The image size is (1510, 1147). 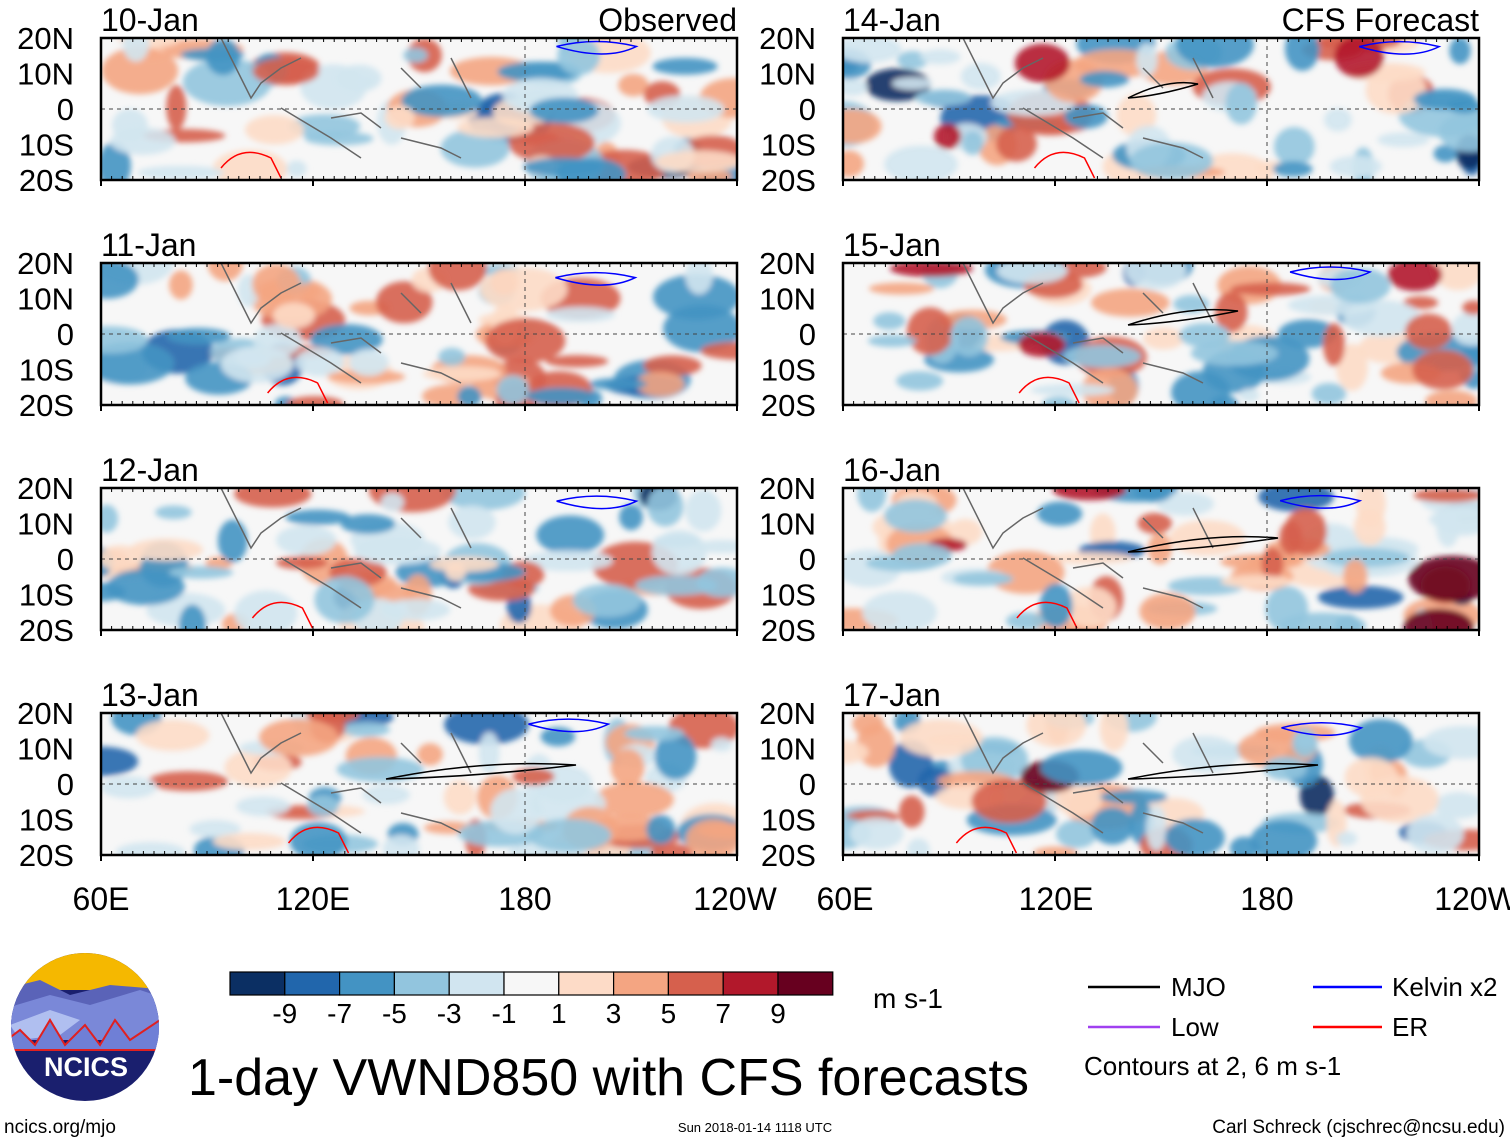 What do you see at coordinates (86, 1067) in the screenshot?
I see `logo-text: NCICS` at bounding box center [86, 1067].